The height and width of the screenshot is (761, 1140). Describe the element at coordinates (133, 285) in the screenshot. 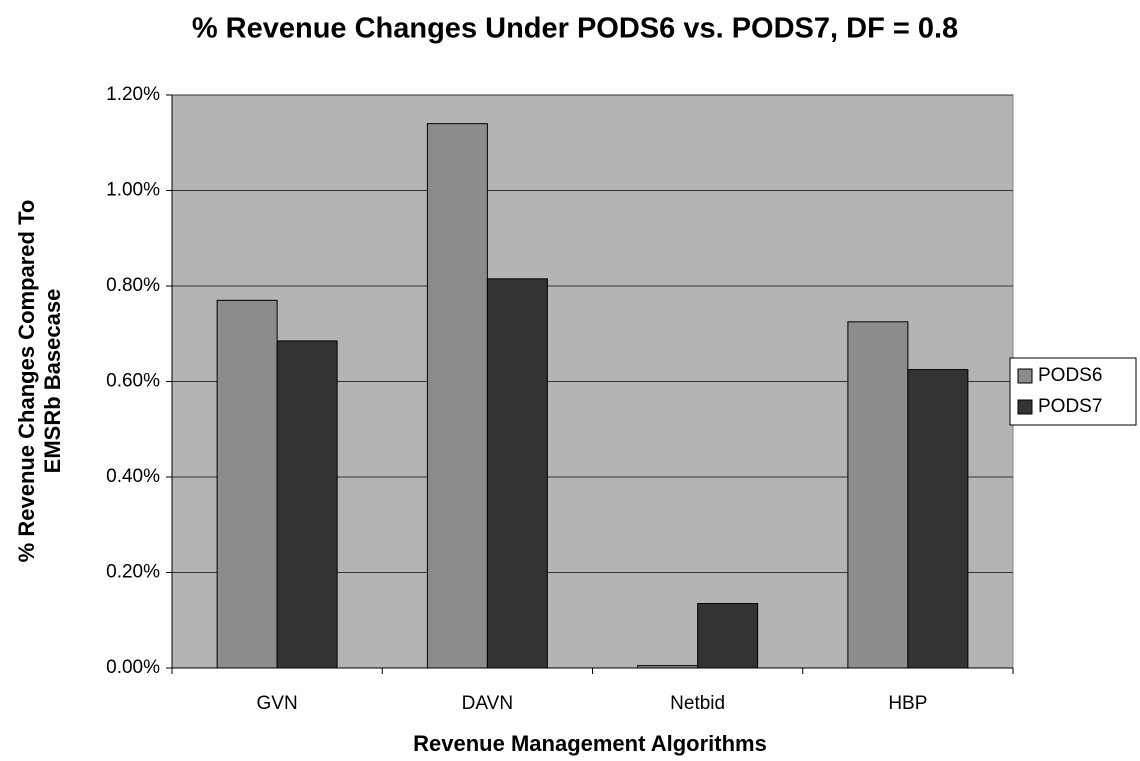

I see `y-tick-label: 0.80%` at that location.